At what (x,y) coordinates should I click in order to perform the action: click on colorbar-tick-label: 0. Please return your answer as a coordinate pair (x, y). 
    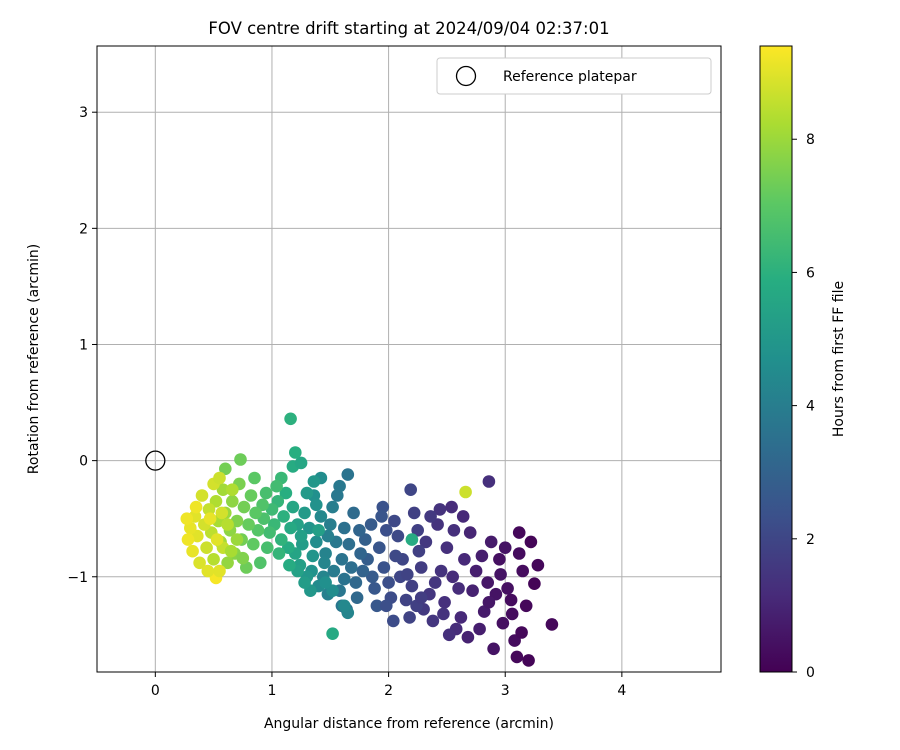
    Looking at the image, I should click on (810, 673).